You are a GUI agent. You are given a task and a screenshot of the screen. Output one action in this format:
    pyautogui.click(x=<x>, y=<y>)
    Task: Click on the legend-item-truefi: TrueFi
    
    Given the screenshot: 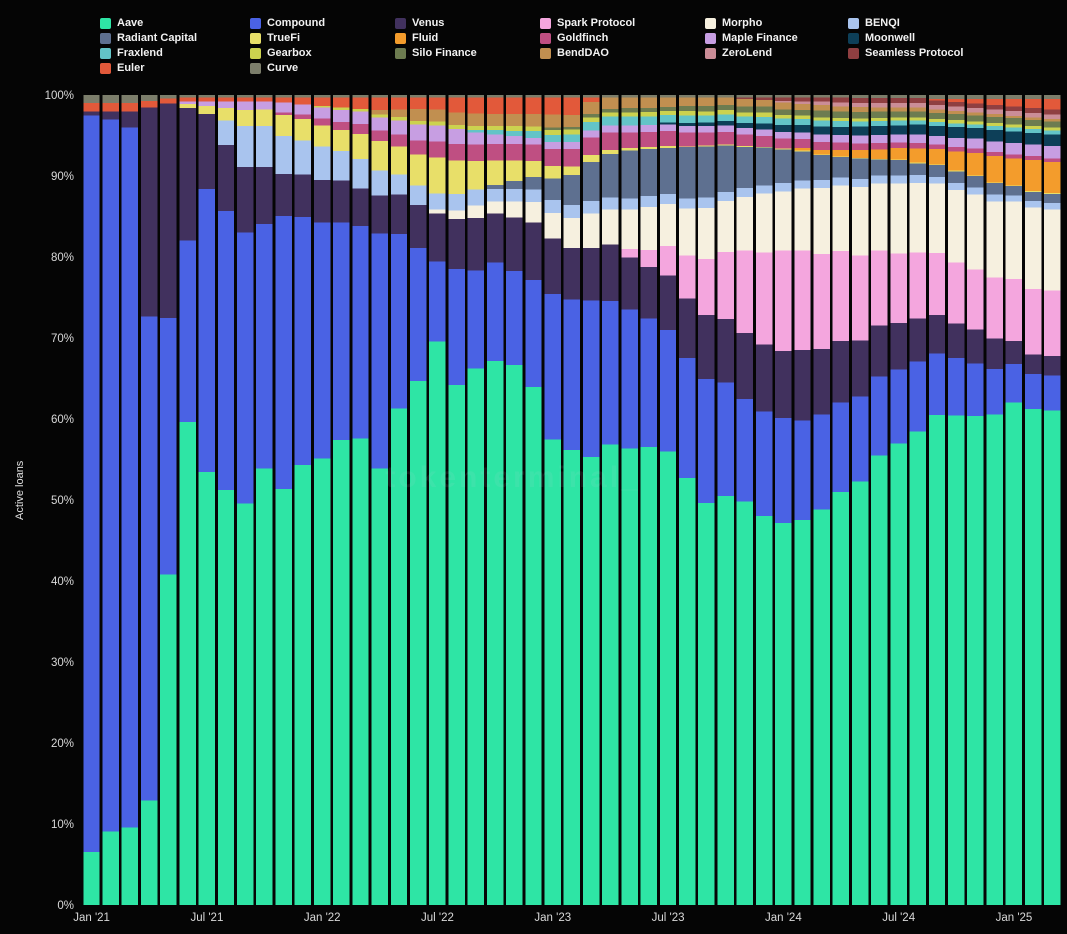 What is the action you would take?
    pyautogui.click(x=322, y=38)
    